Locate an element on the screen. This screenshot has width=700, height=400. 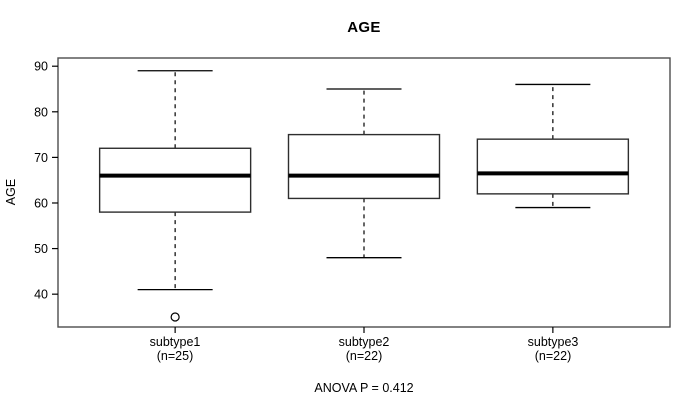
x-tick-label-subtype2: subtype2 (n=22) is located at coordinates (364, 349).